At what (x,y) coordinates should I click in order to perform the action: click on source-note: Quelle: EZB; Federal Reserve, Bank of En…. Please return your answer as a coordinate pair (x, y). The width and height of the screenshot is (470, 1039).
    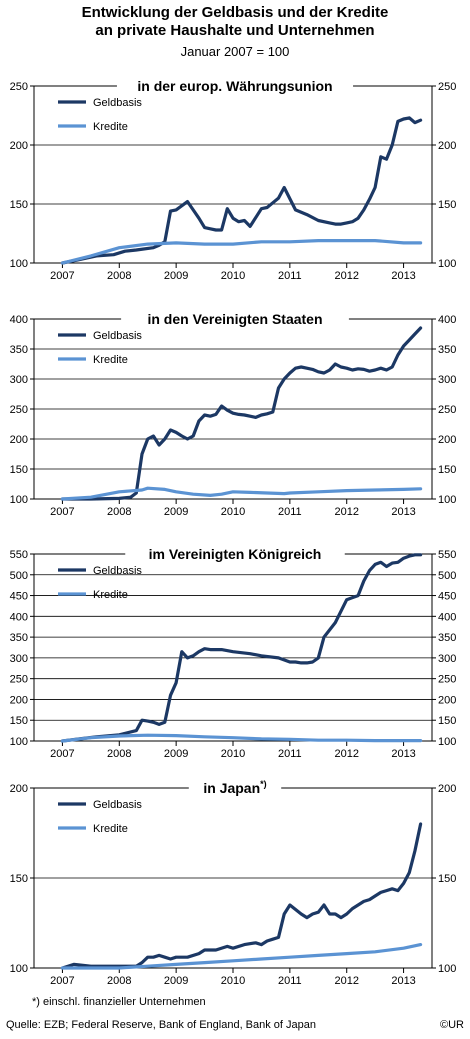
    Looking at the image, I should click on (161, 1025).